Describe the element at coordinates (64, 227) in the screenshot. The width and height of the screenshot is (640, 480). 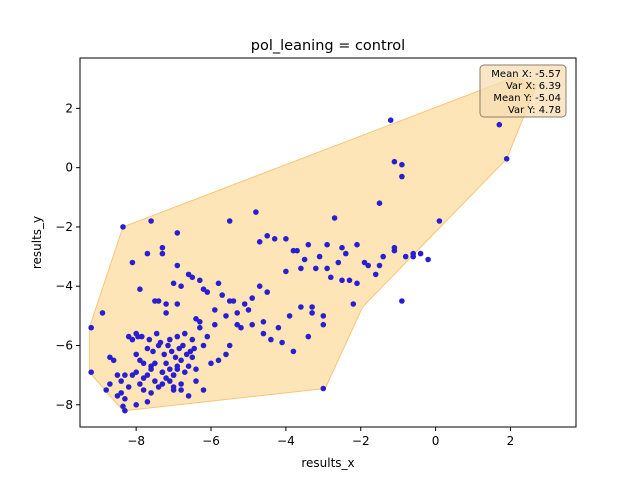
I see `y-tick-label: −2` at that location.